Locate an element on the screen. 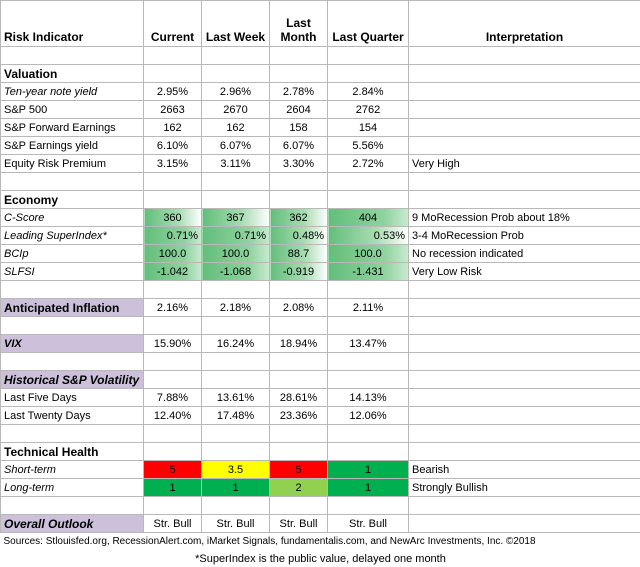  row-label: Equity Risk Premium is located at coordinates (72, 164).